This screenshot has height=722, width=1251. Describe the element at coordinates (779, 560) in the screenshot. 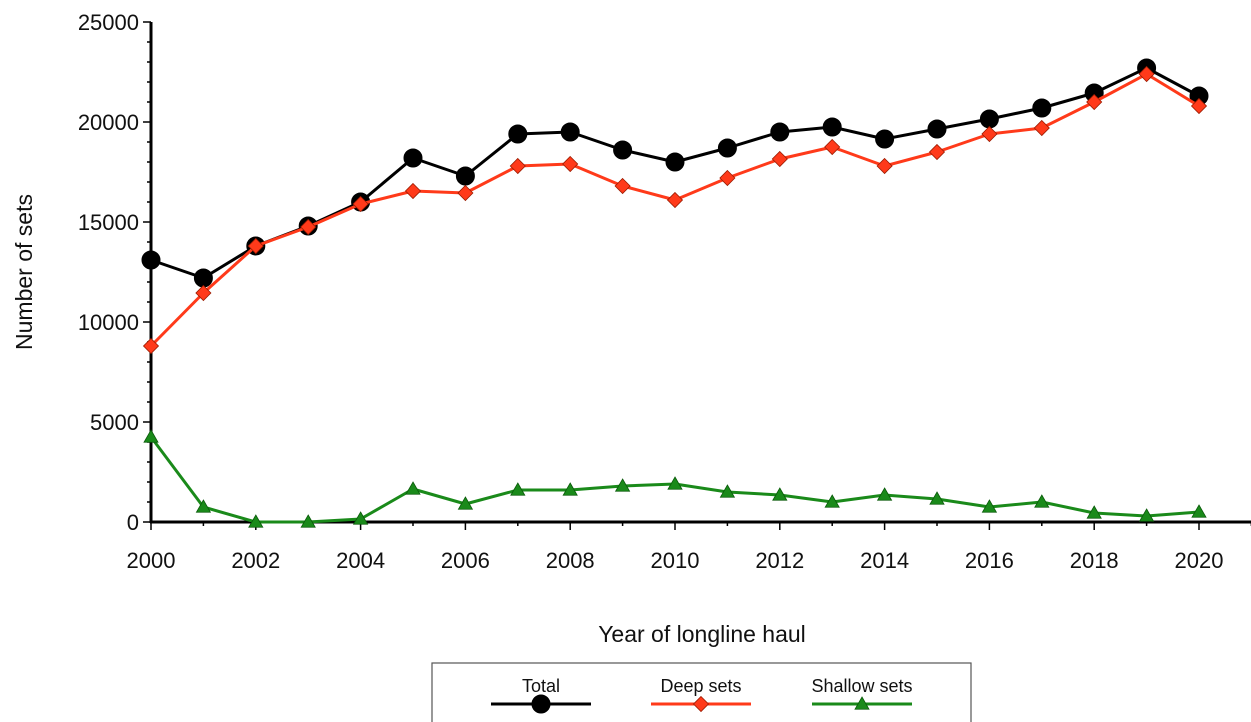

I see `x-tick-label: 2012` at that location.